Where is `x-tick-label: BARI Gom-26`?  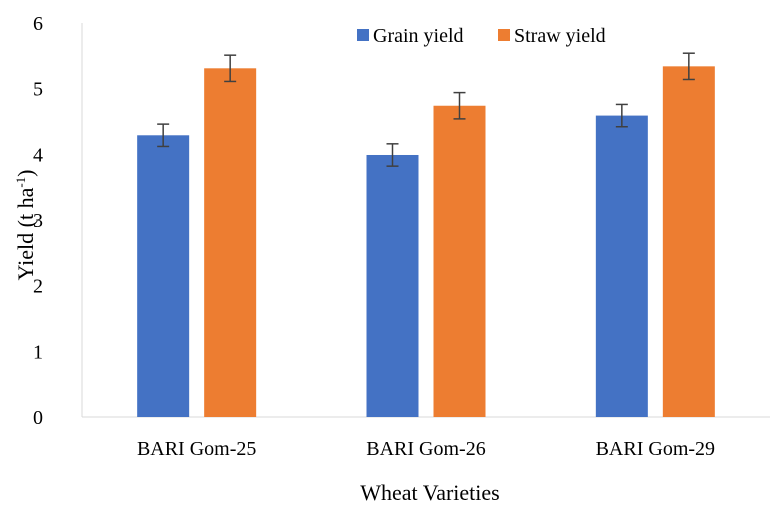 x-tick-label: BARI Gom-26 is located at coordinates (425, 449).